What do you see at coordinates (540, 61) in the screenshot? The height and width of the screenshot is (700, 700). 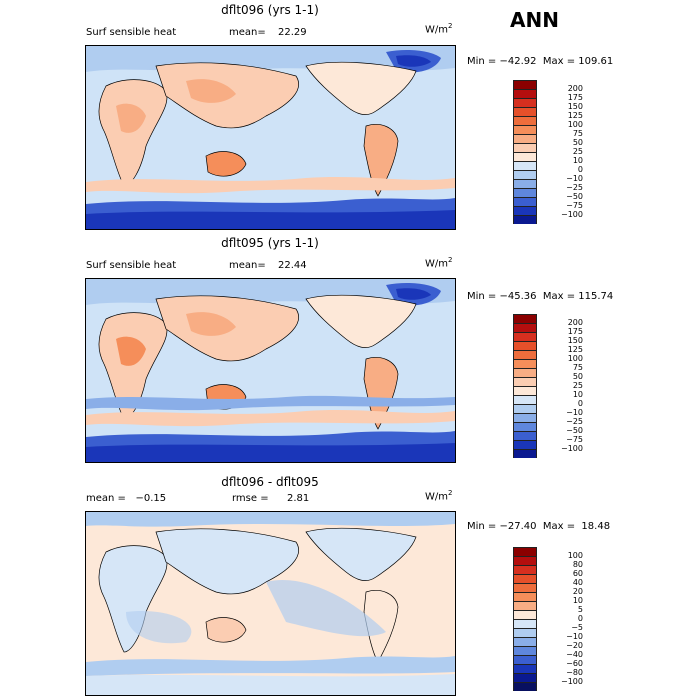 I see `min-max-label: Min = −42.92 Max = 109.61` at bounding box center [540, 61].